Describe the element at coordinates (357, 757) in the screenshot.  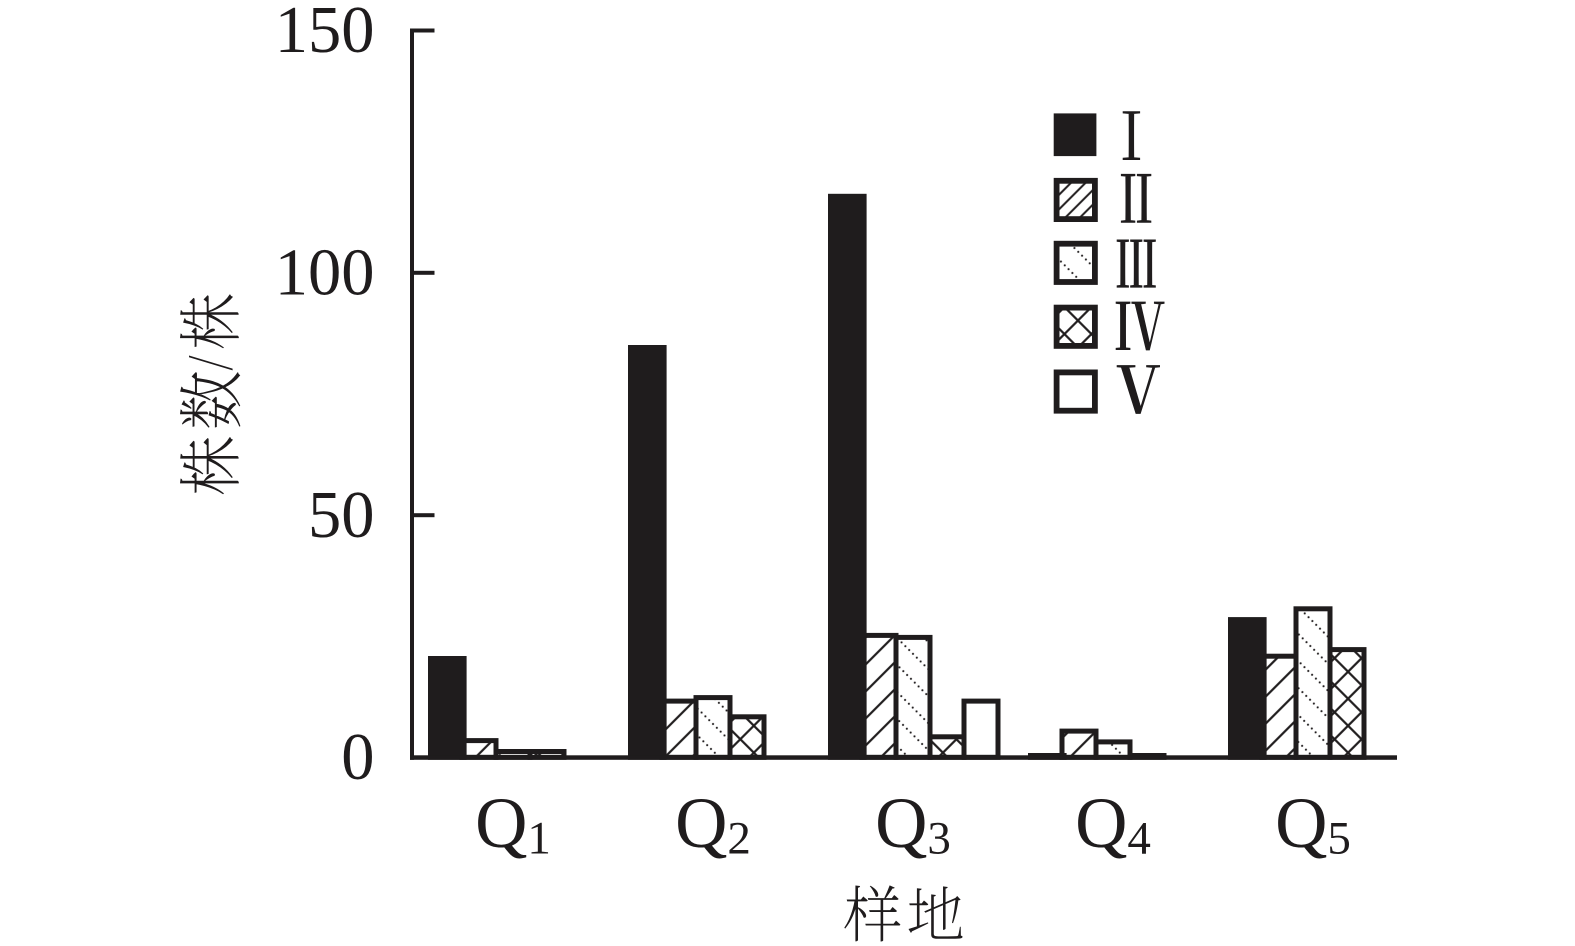
I see `svg-text: 0` at that location.